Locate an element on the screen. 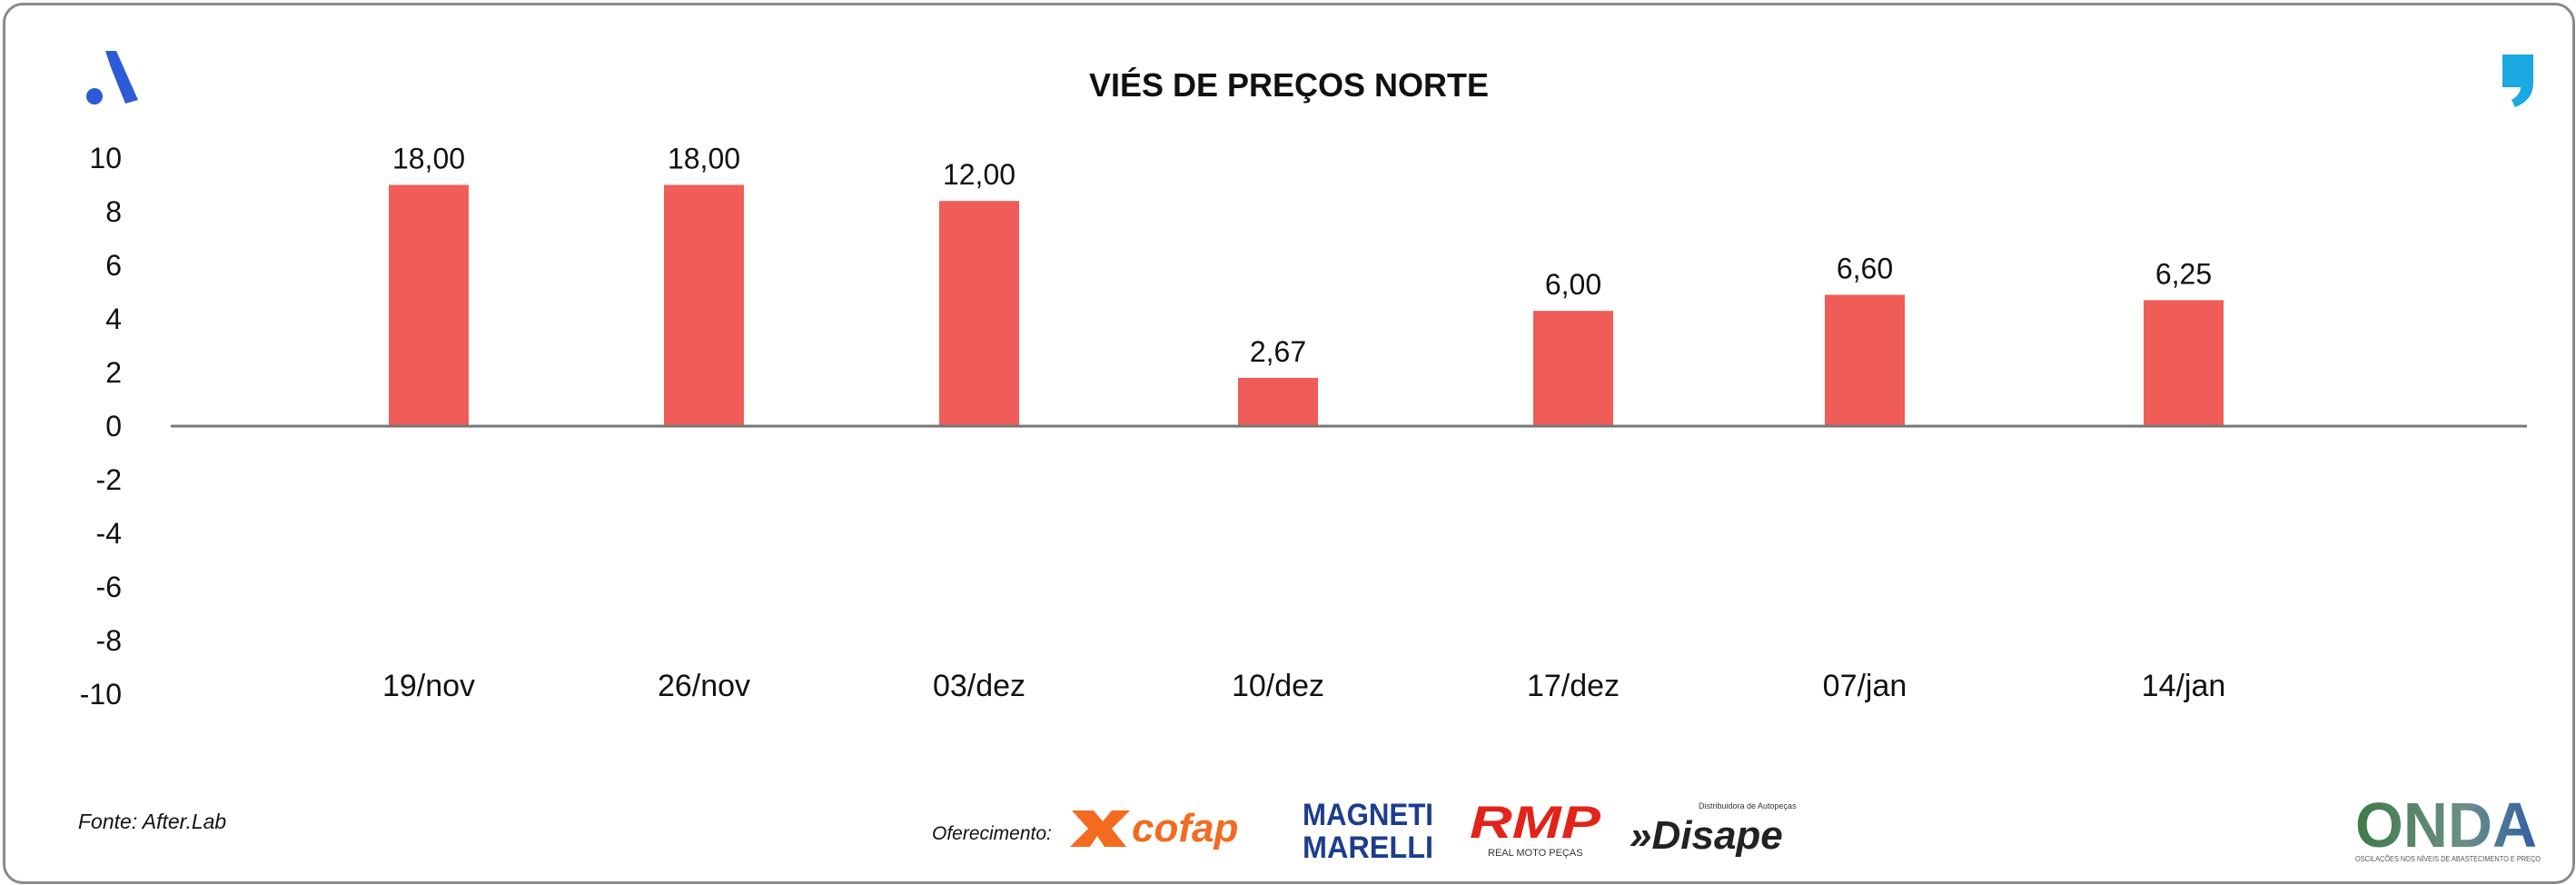  bar-data-label: 6,00 is located at coordinates (1573, 284).